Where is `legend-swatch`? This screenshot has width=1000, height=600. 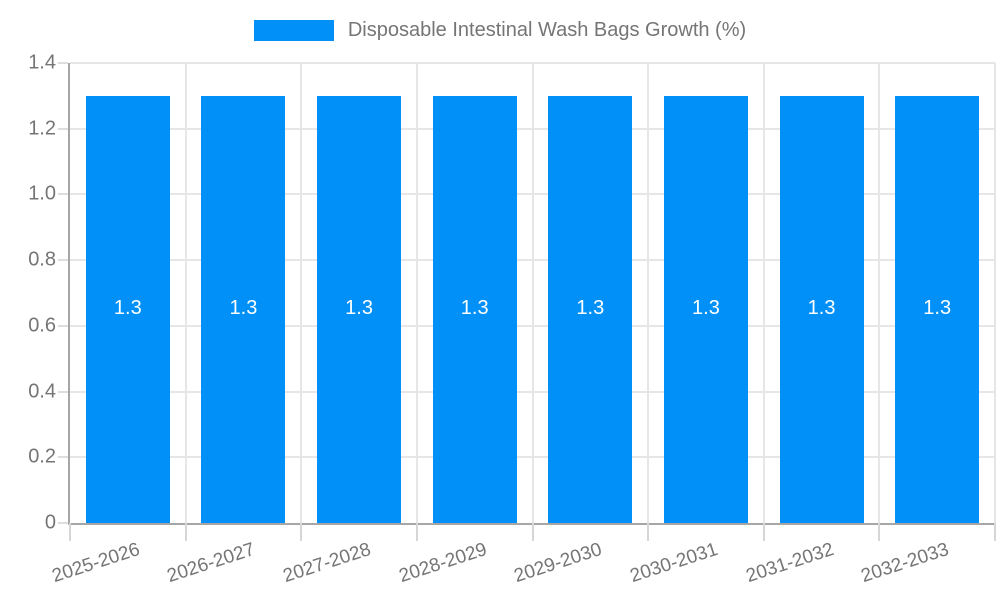 legend-swatch is located at coordinates (293, 30).